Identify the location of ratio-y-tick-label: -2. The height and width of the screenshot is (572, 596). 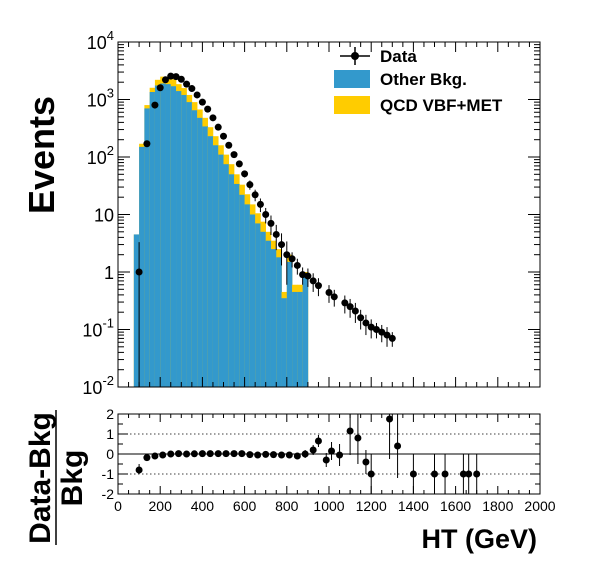
(108, 494).